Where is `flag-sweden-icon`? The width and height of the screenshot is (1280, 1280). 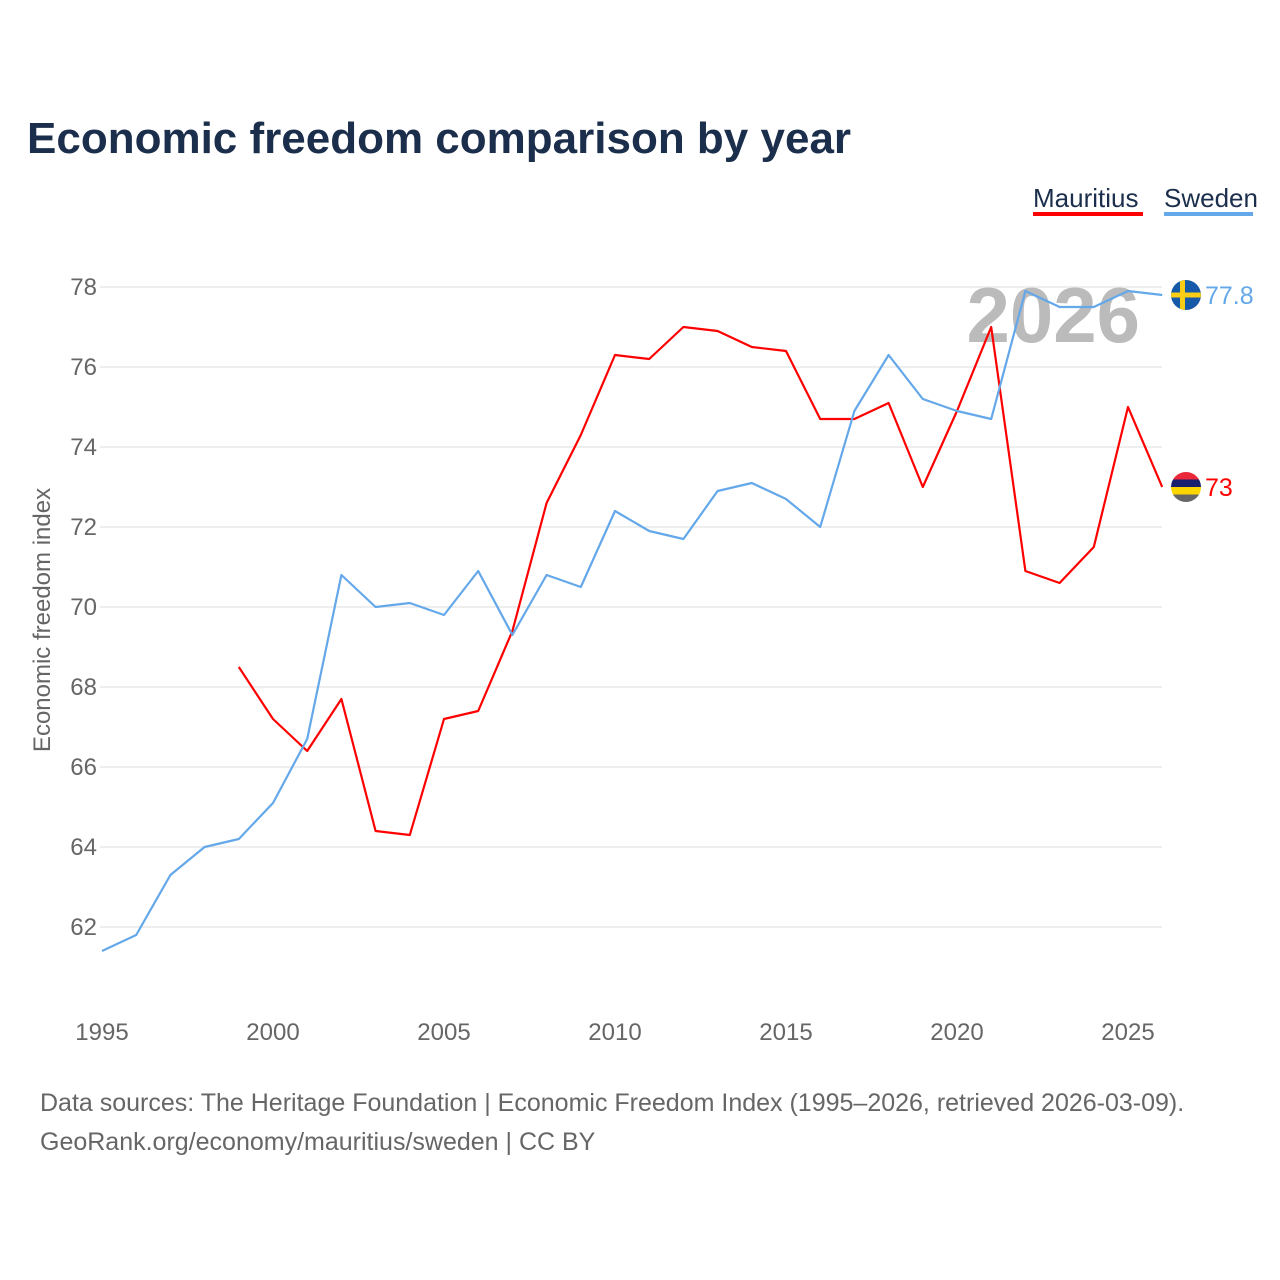
flag-sweden-icon is located at coordinates (1186, 295).